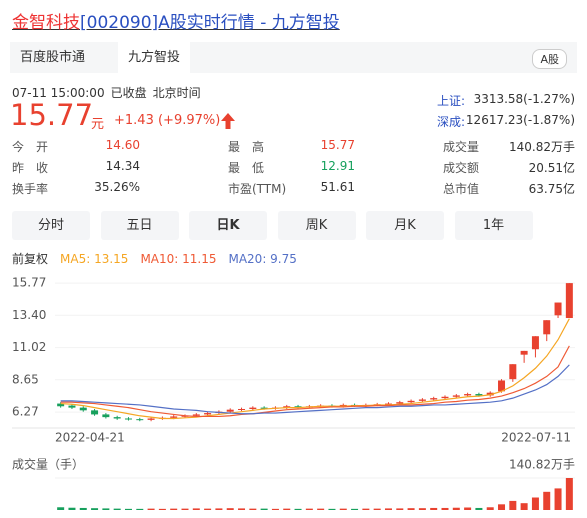  I want to click on volume-max-label: 140.82万手, so click(542, 465).